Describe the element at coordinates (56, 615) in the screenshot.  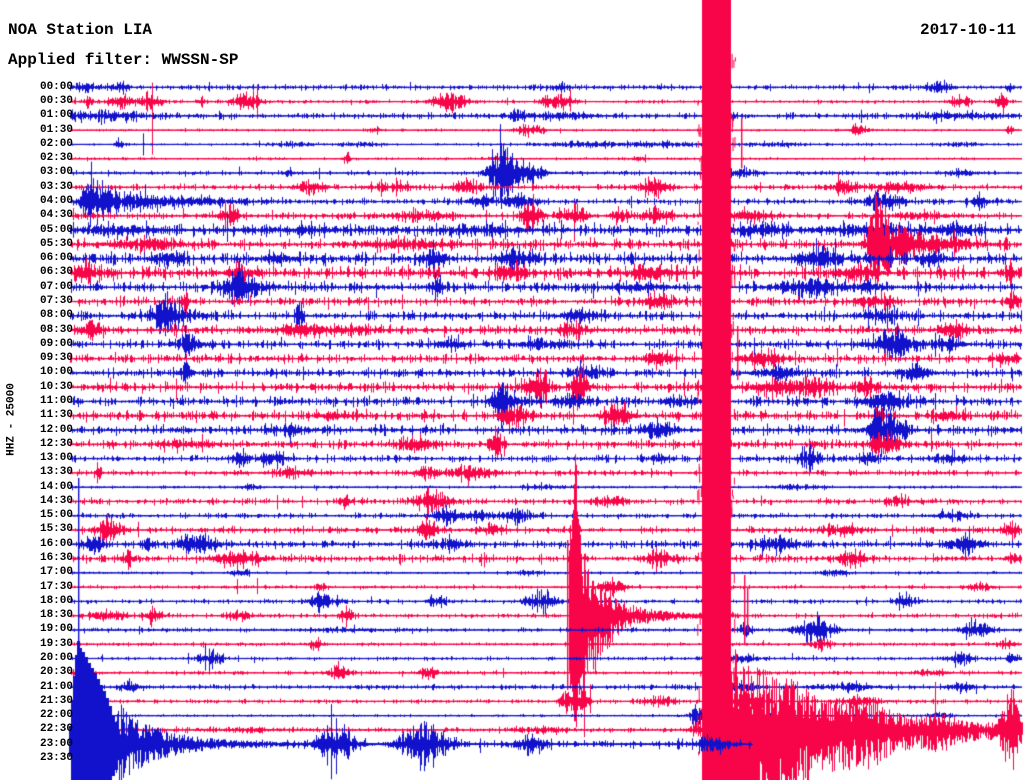
I see `time-label: 18:30` at that location.